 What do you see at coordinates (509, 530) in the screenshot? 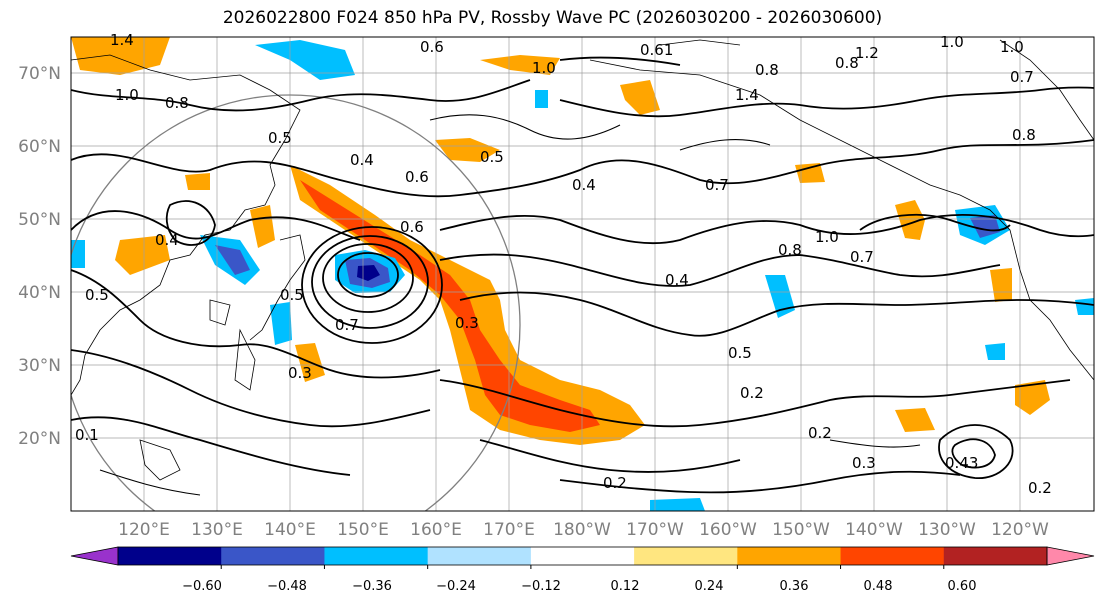
I see `lon-label: 170°E` at bounding box center [509, 530].